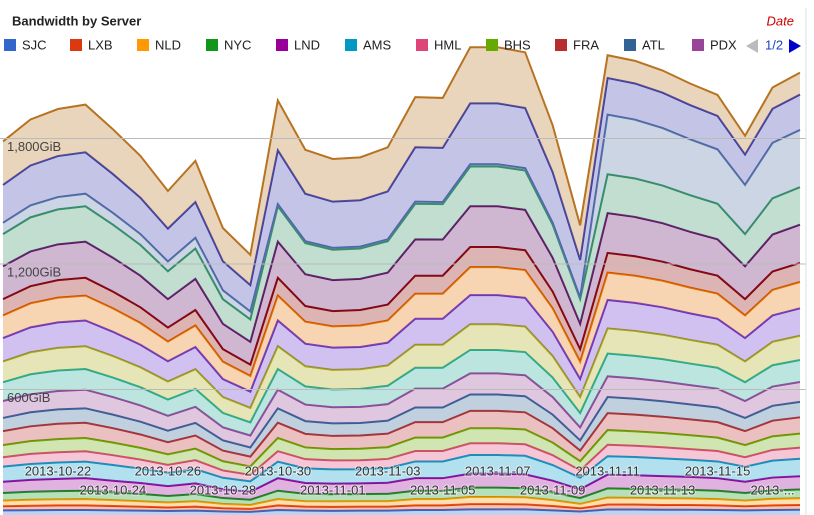  I want to click on chart-title: Bandwidth by Server, so click(76, 20).